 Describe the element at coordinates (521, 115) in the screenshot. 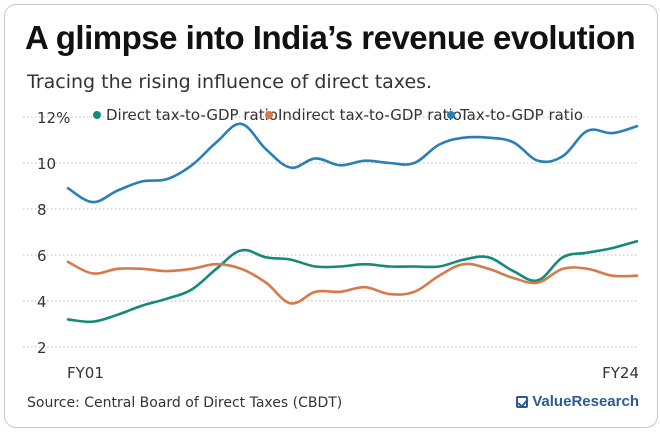

I see `legend-label: Tax-to-GDP ratio` at that location.